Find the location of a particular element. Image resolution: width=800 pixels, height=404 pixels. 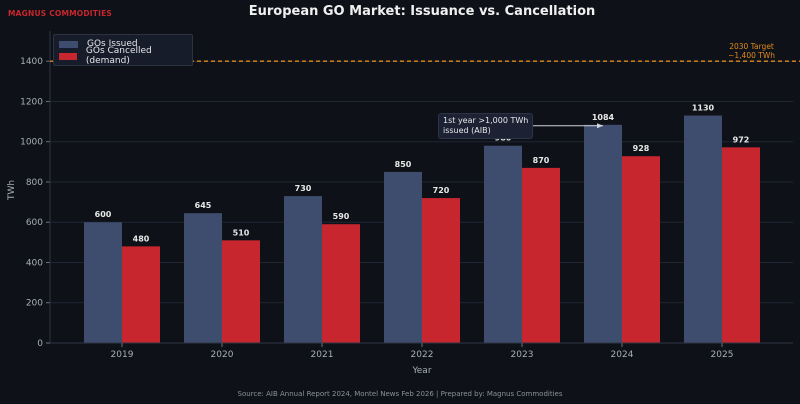

value-label-cancelled: 928 is located at coordinates (641, 148).